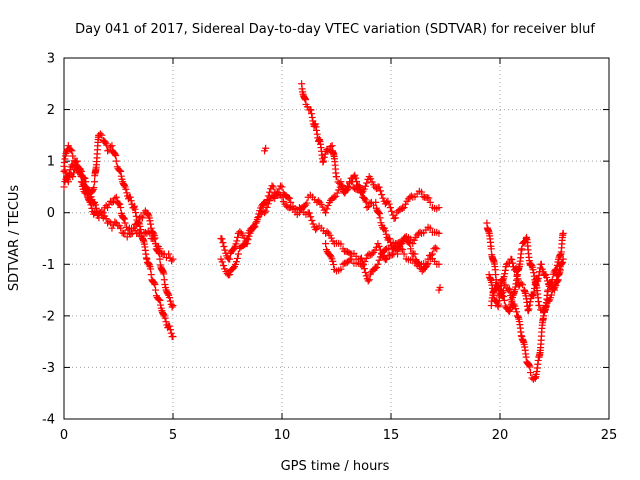 This screenshot has width=640, height=480. Describe the element at coordinates (64, 435) in the screenshot. I see `x-tick-label: 0` at that location.